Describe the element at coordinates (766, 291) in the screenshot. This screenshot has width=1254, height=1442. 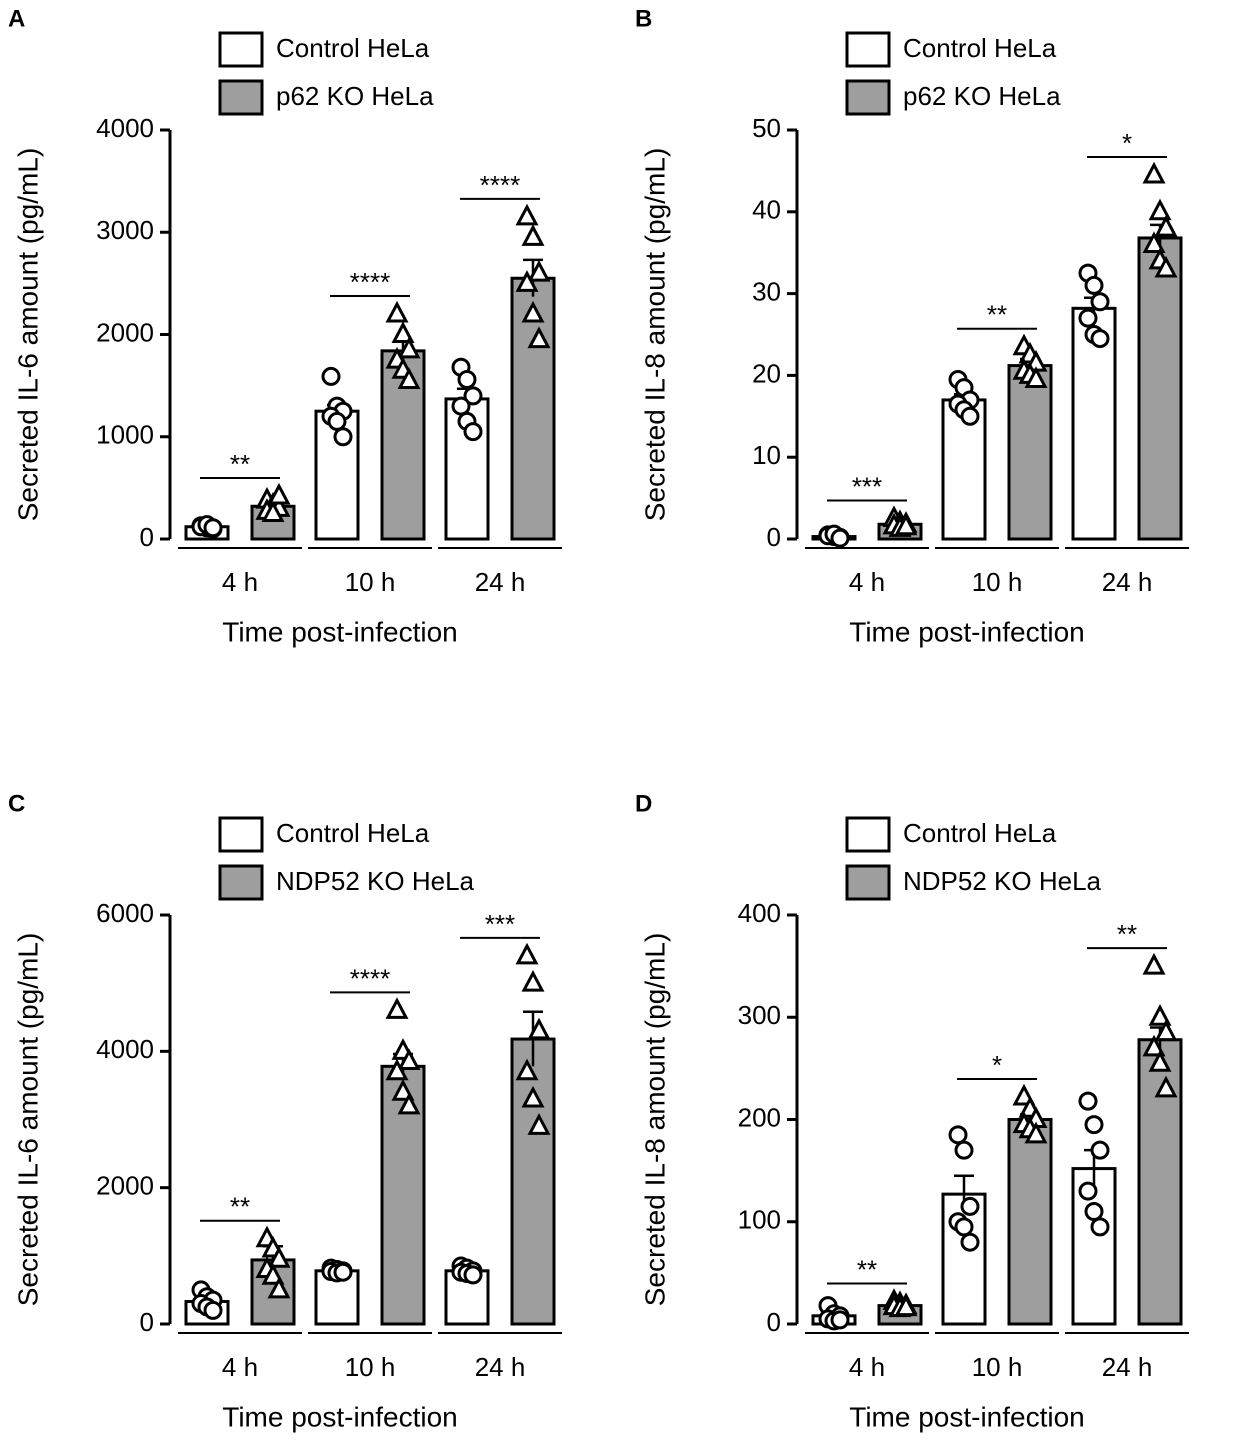
I see `y-tick-label: 30` at that location.